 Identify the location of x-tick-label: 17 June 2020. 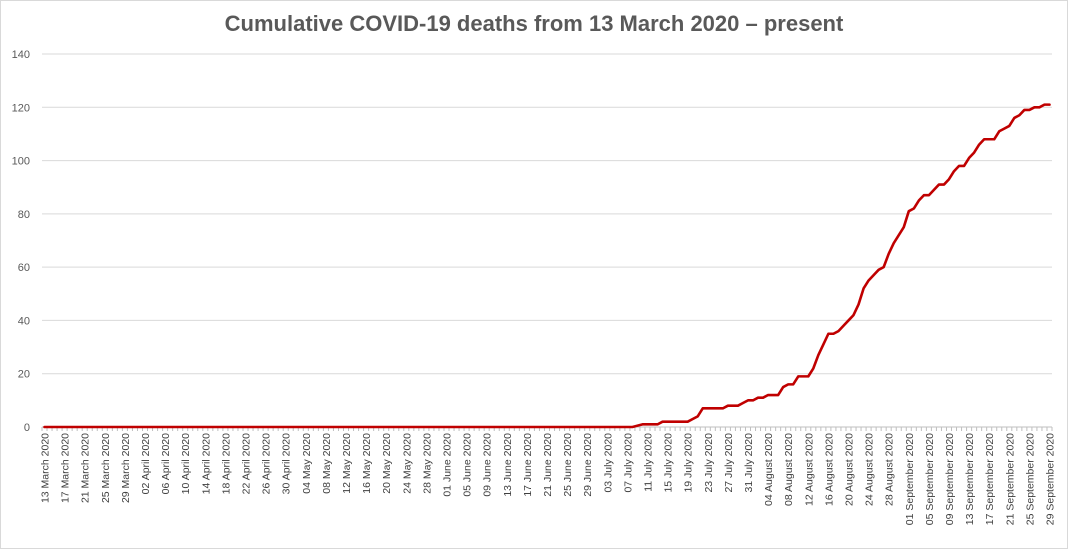
(528, 465).